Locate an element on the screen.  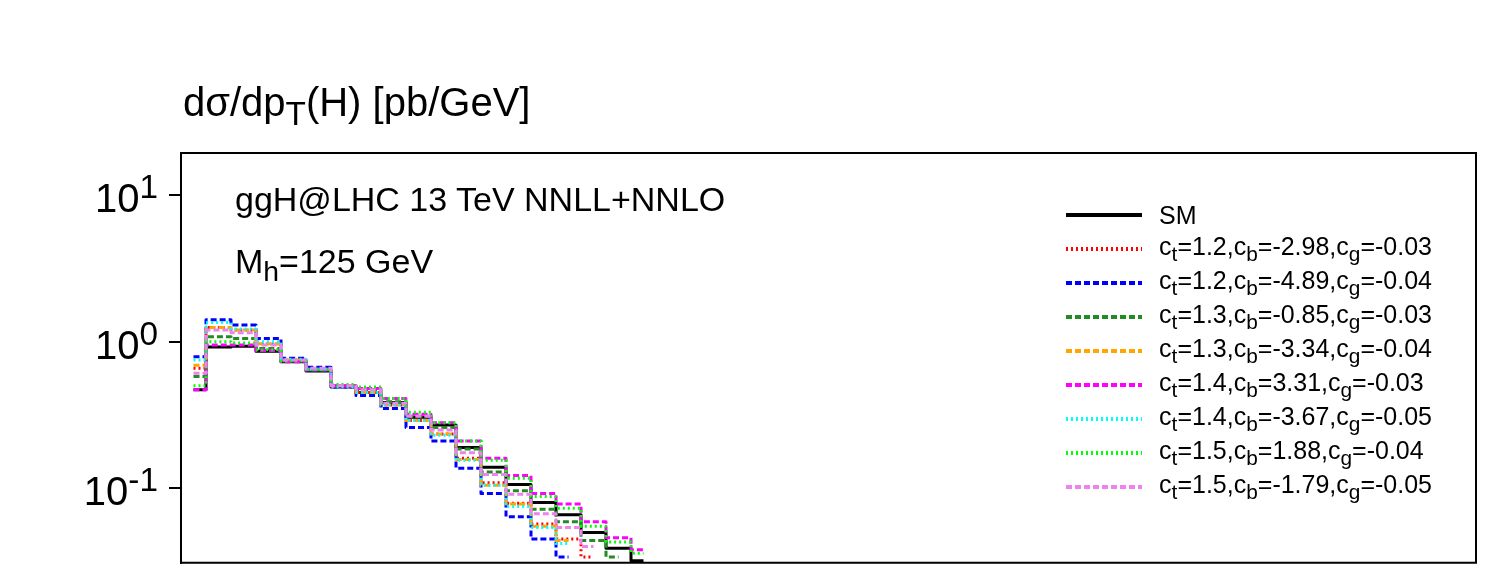
legend-label: c$_{t}$=1.4,c$_{b}$=-3.67,c$_{g}$=-0.05 is located at coordinates (1295, 419).